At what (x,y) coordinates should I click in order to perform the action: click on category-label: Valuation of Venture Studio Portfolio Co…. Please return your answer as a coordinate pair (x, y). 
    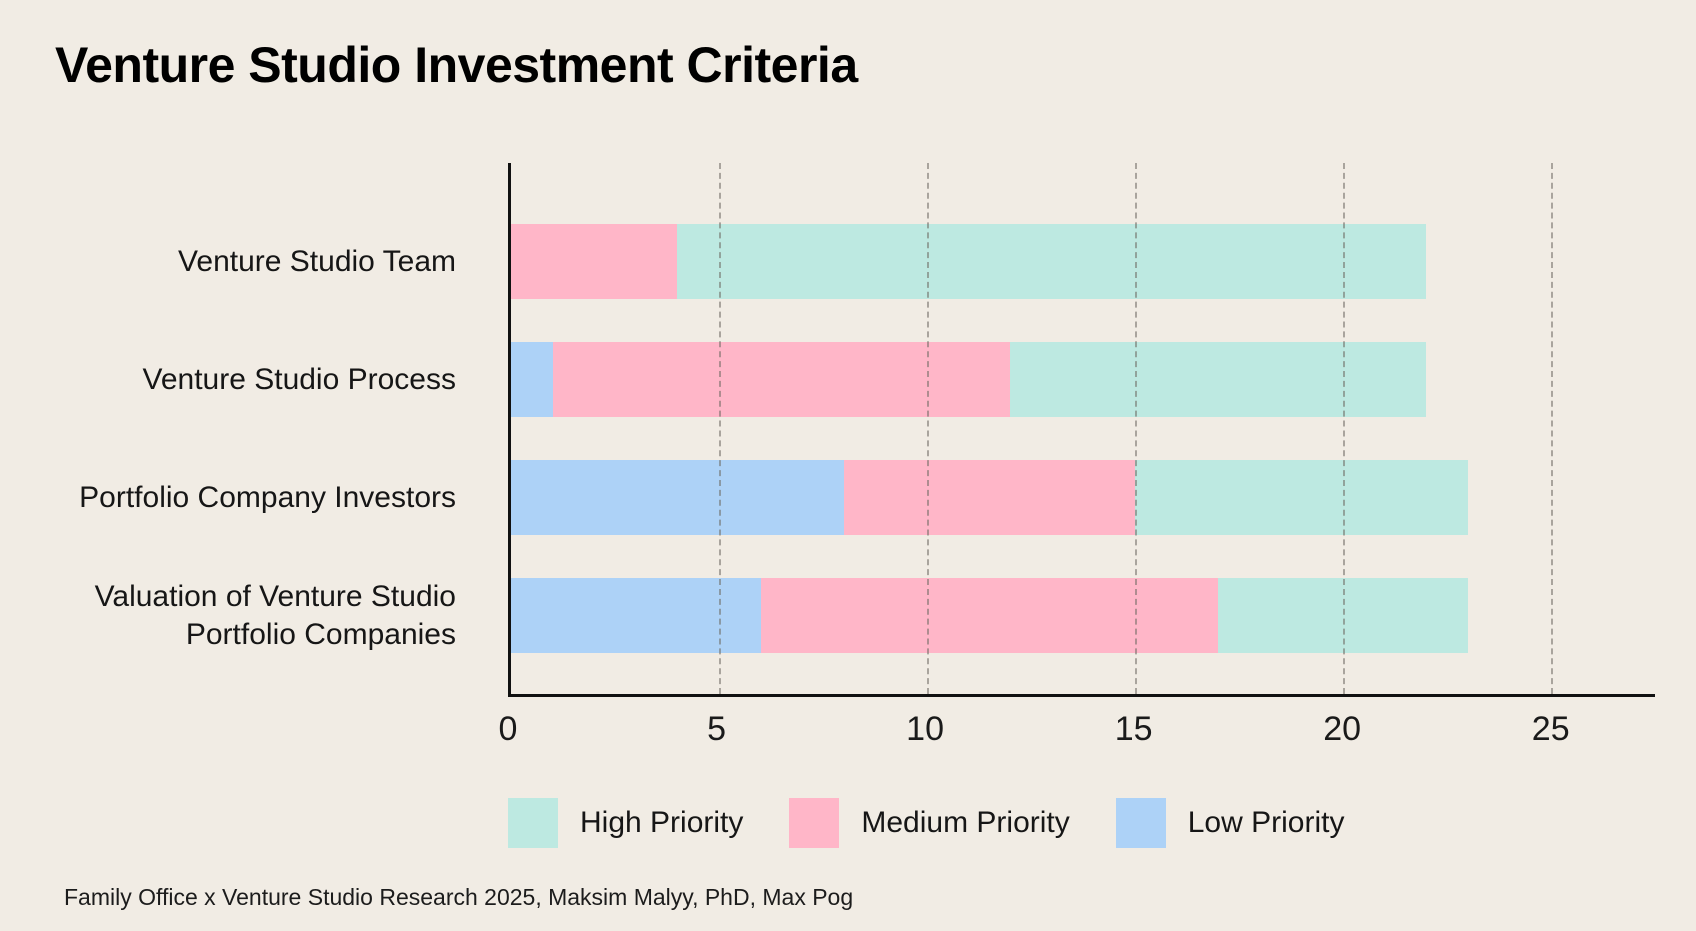
    Looking at the image, I should click on (275, 615).